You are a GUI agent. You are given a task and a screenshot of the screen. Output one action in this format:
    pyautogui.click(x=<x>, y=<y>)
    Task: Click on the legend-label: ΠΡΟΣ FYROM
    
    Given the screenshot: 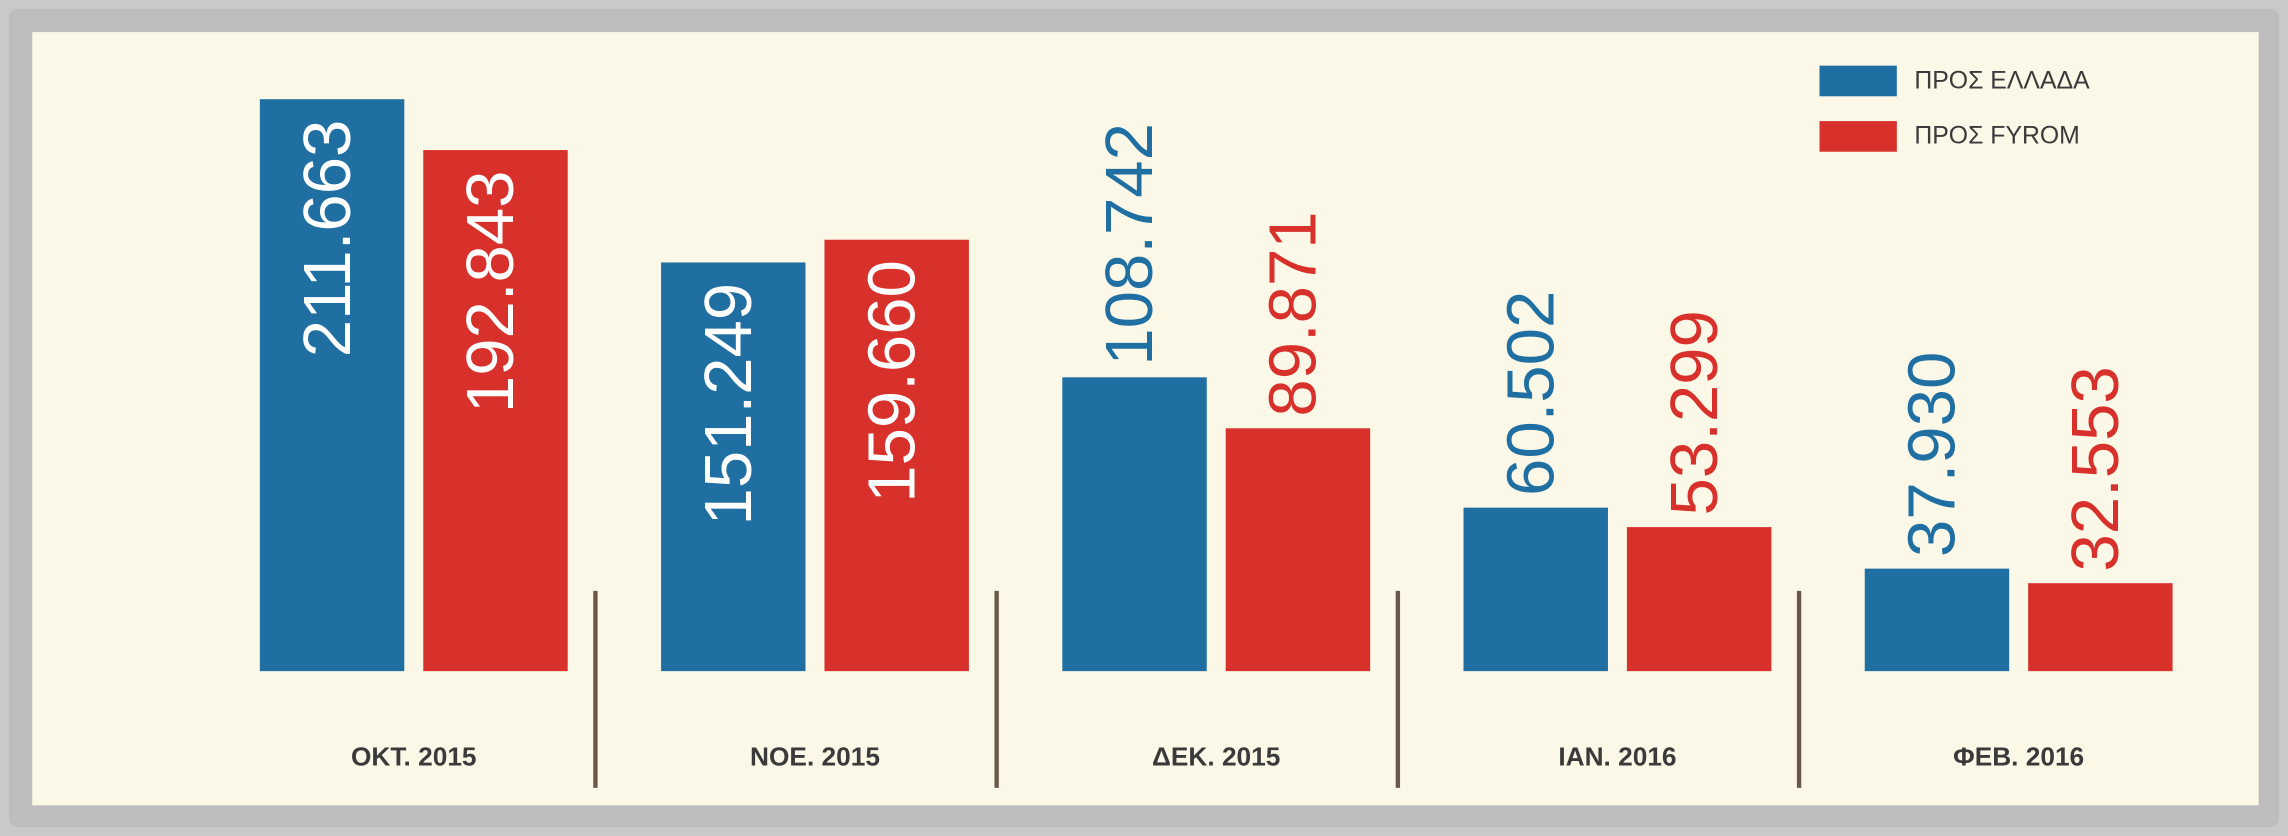 What is the action you would take?
    pyautogui.click(x=1996, y=136)
    